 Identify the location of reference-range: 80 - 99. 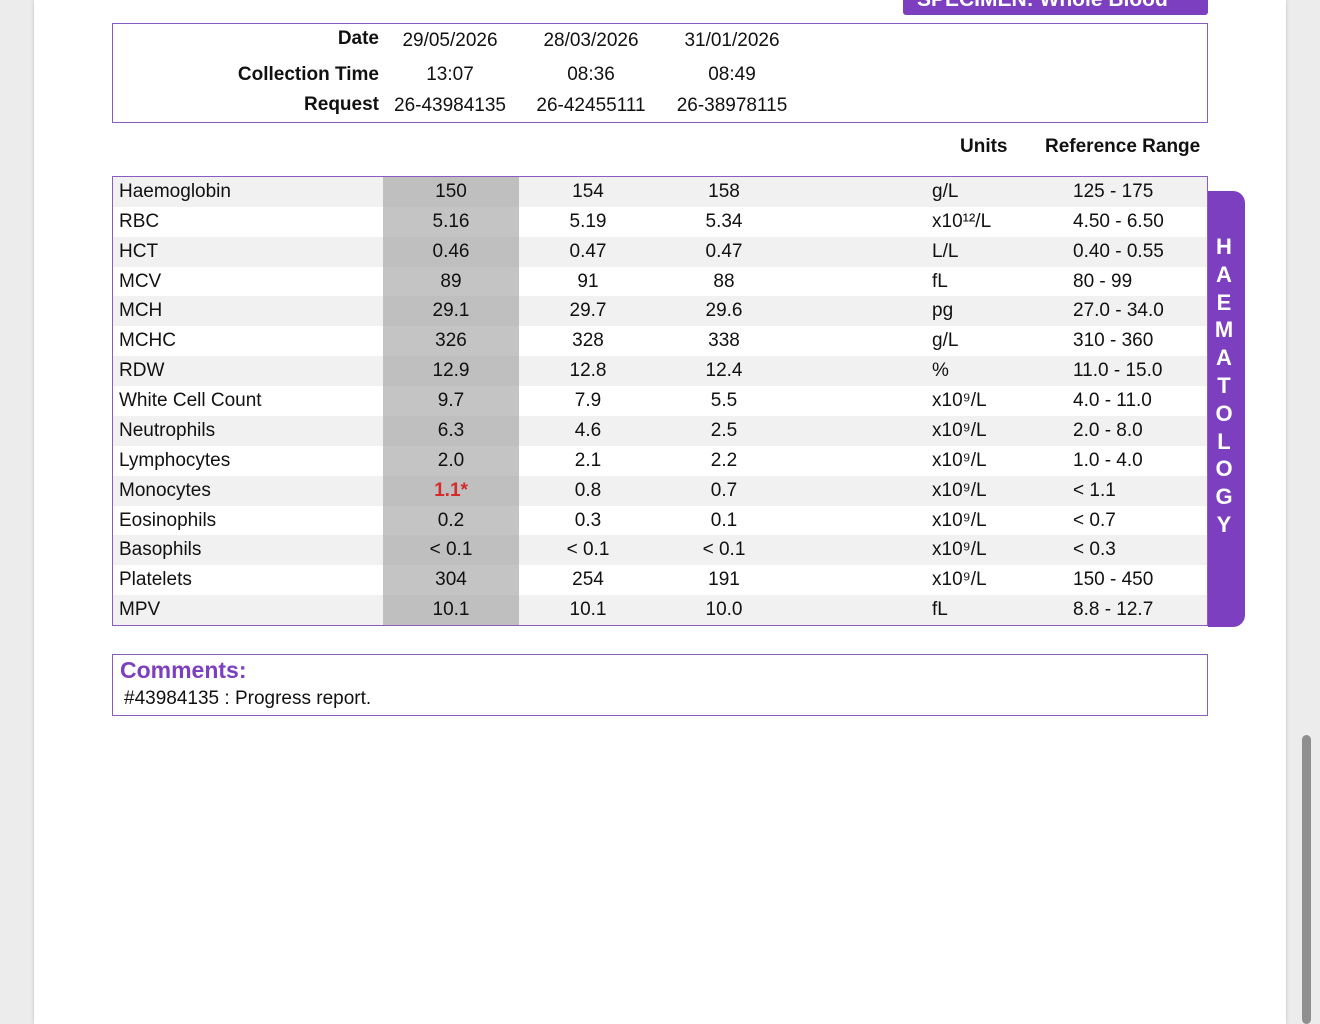
(1103, 281).